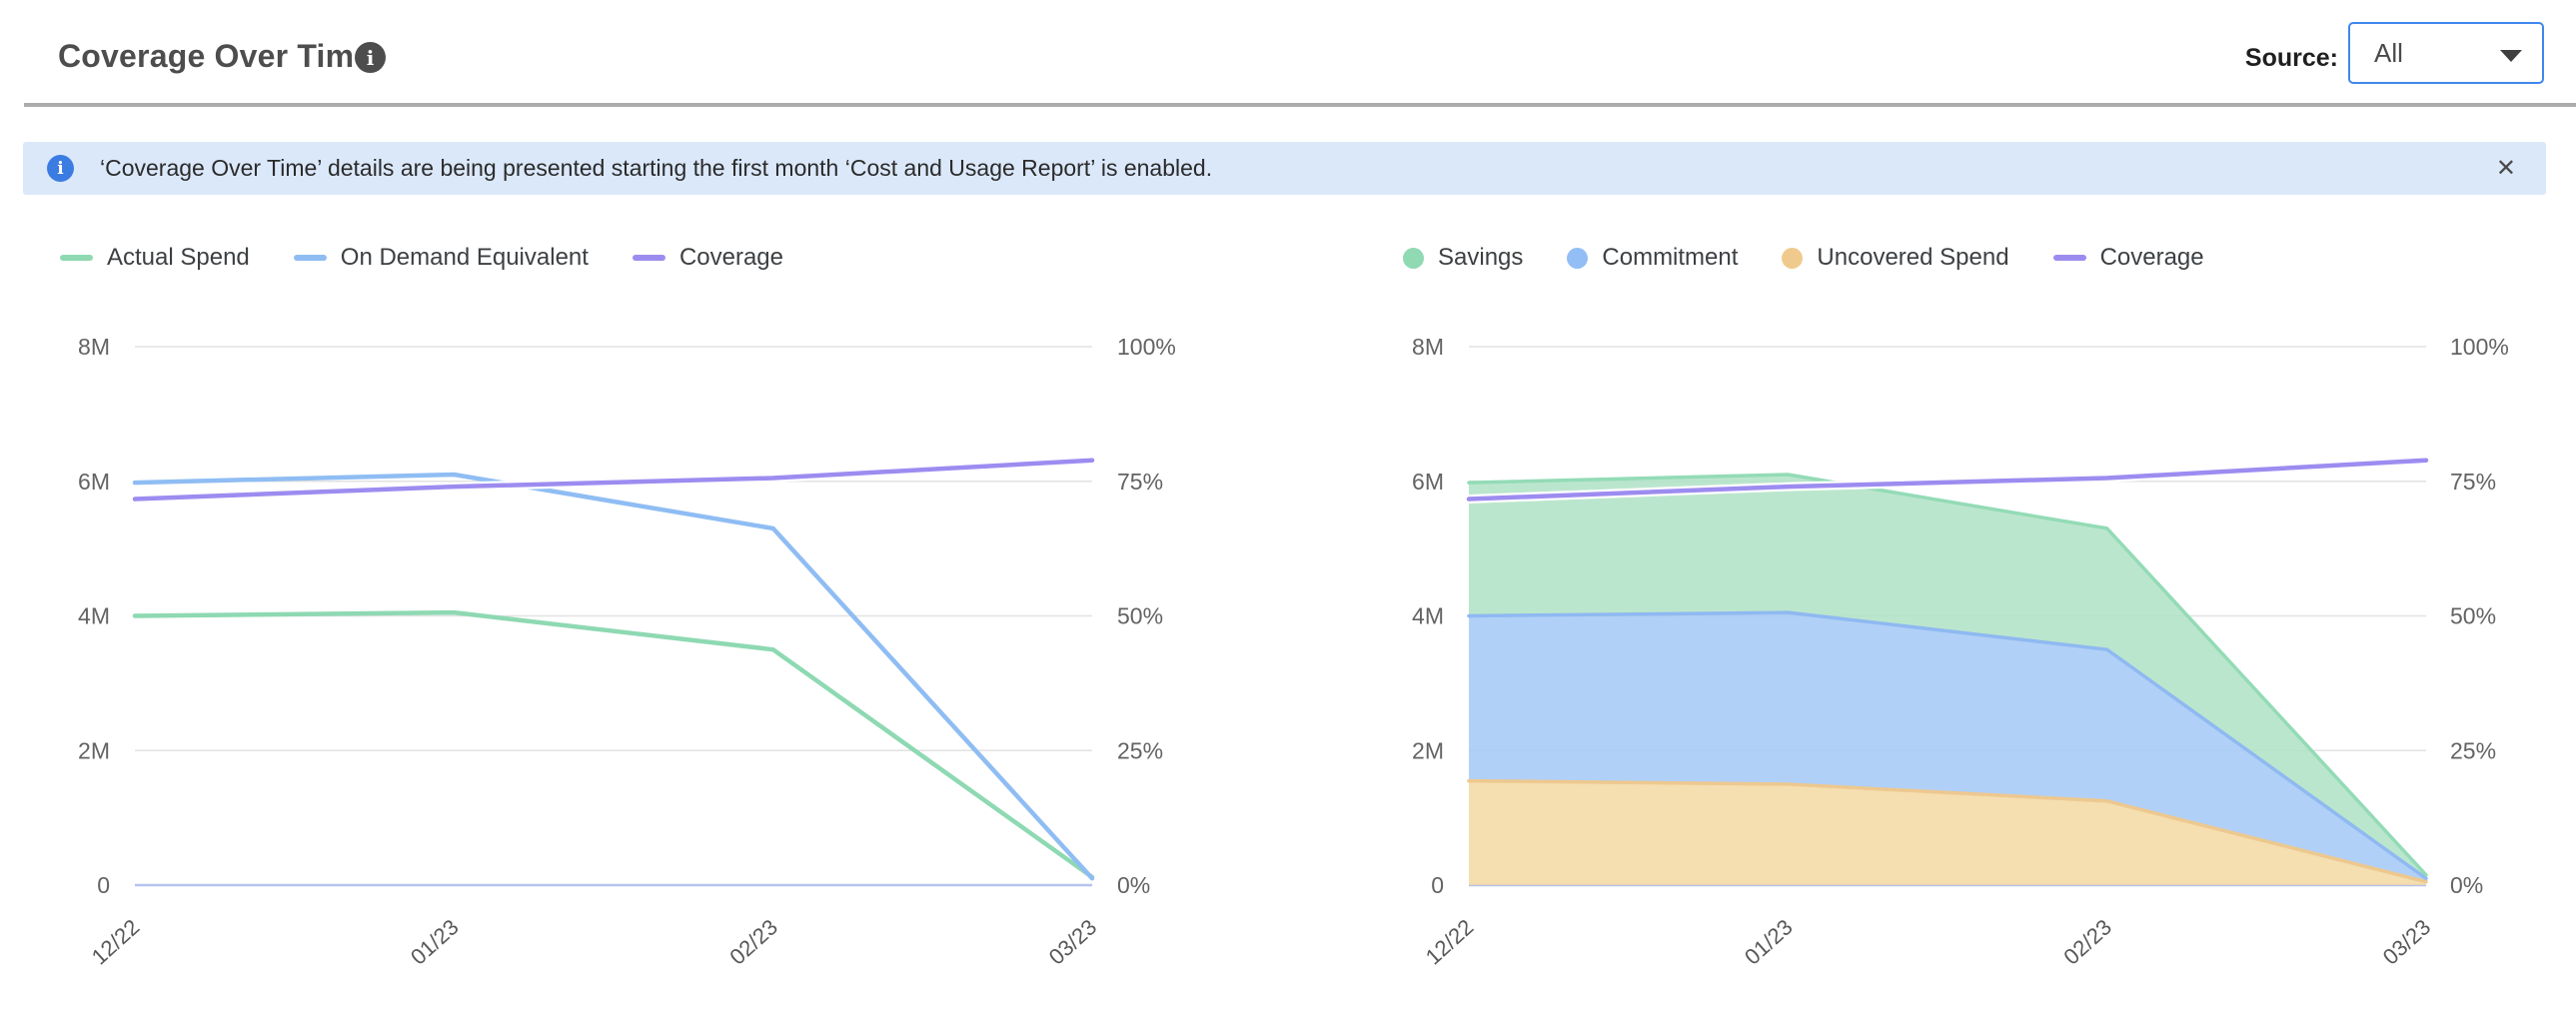 Image resolution: width=2576 pixels, height=1015 pixels. I want to click on title-info-icon: i, so click(370, 58).